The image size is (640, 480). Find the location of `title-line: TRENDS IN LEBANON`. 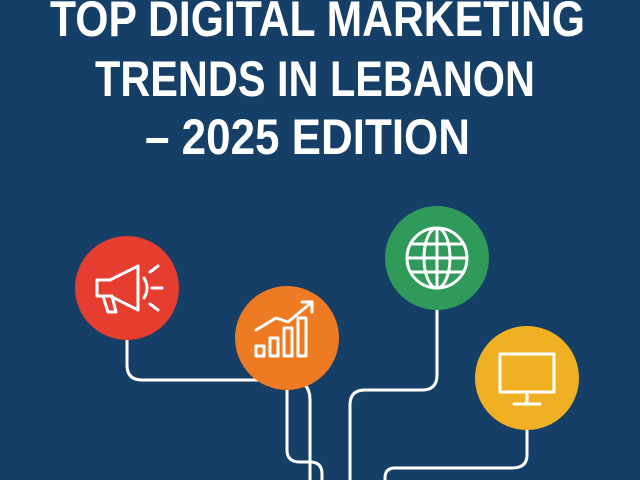

title-line: TRENDS IN LEBANON is located at coordinates (315, 79).